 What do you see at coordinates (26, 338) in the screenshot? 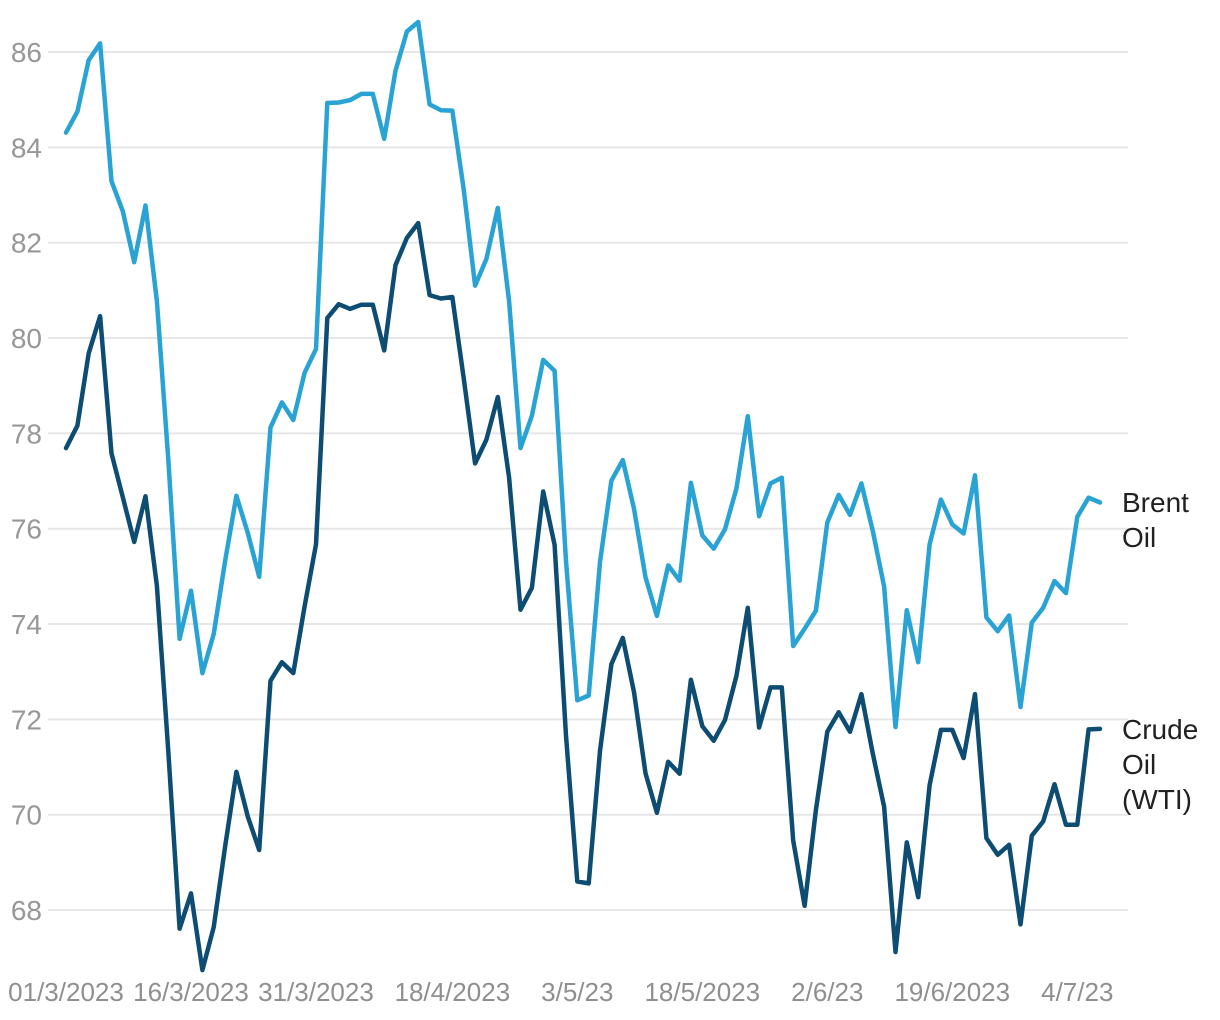
I see `y-tick-label: 80` at bounding box center [26, 338].